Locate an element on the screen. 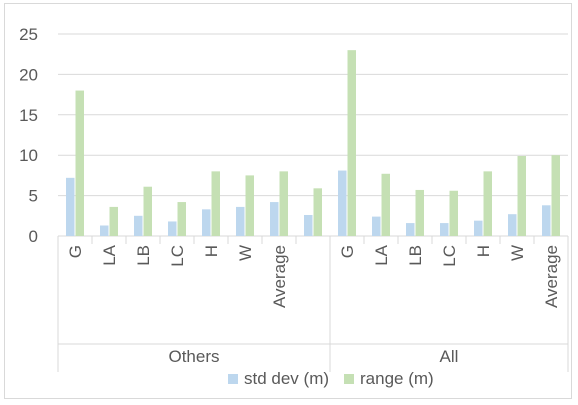  legend: std dev (m) range (m) is located at coordinates (331, 378).